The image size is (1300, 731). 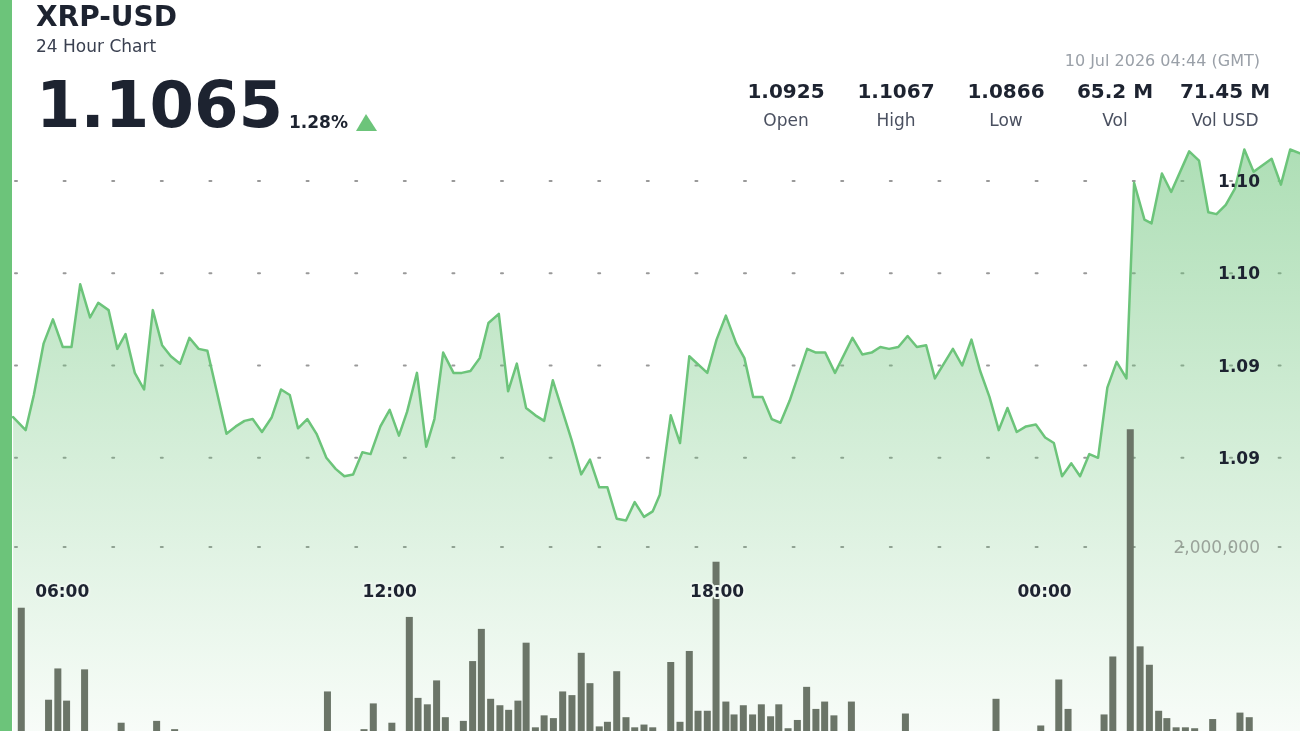 What do you see at coordinates (896, 120) in the screenshot?
I see `annotation: High` at bounding box center [896, 120].